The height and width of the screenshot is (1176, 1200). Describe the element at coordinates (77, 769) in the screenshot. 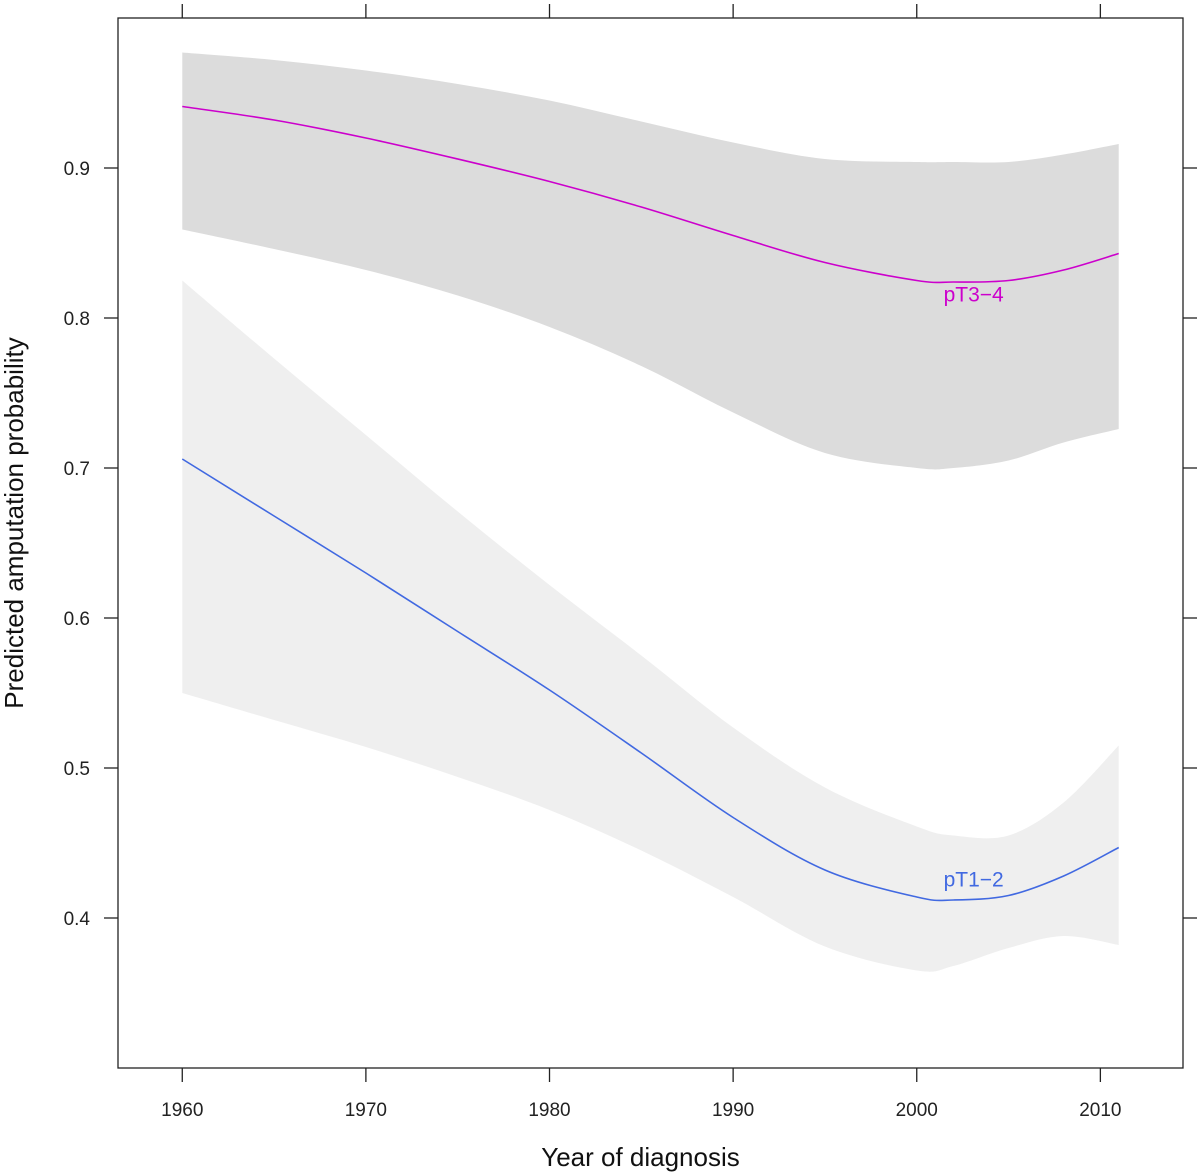

I see `y-tick-label: 0.5` at that location.